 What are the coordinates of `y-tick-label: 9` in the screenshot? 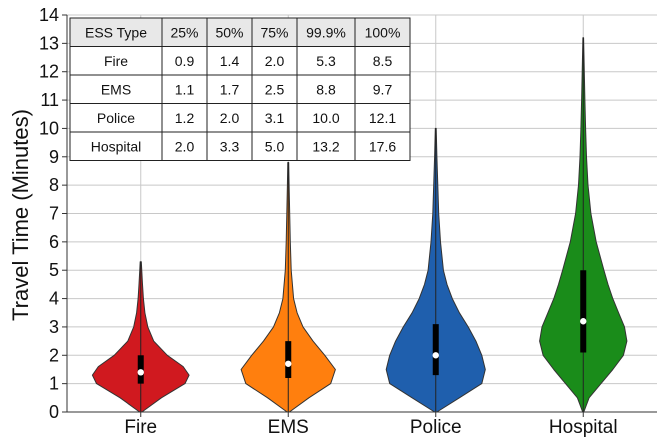 It's located at (54, 157).